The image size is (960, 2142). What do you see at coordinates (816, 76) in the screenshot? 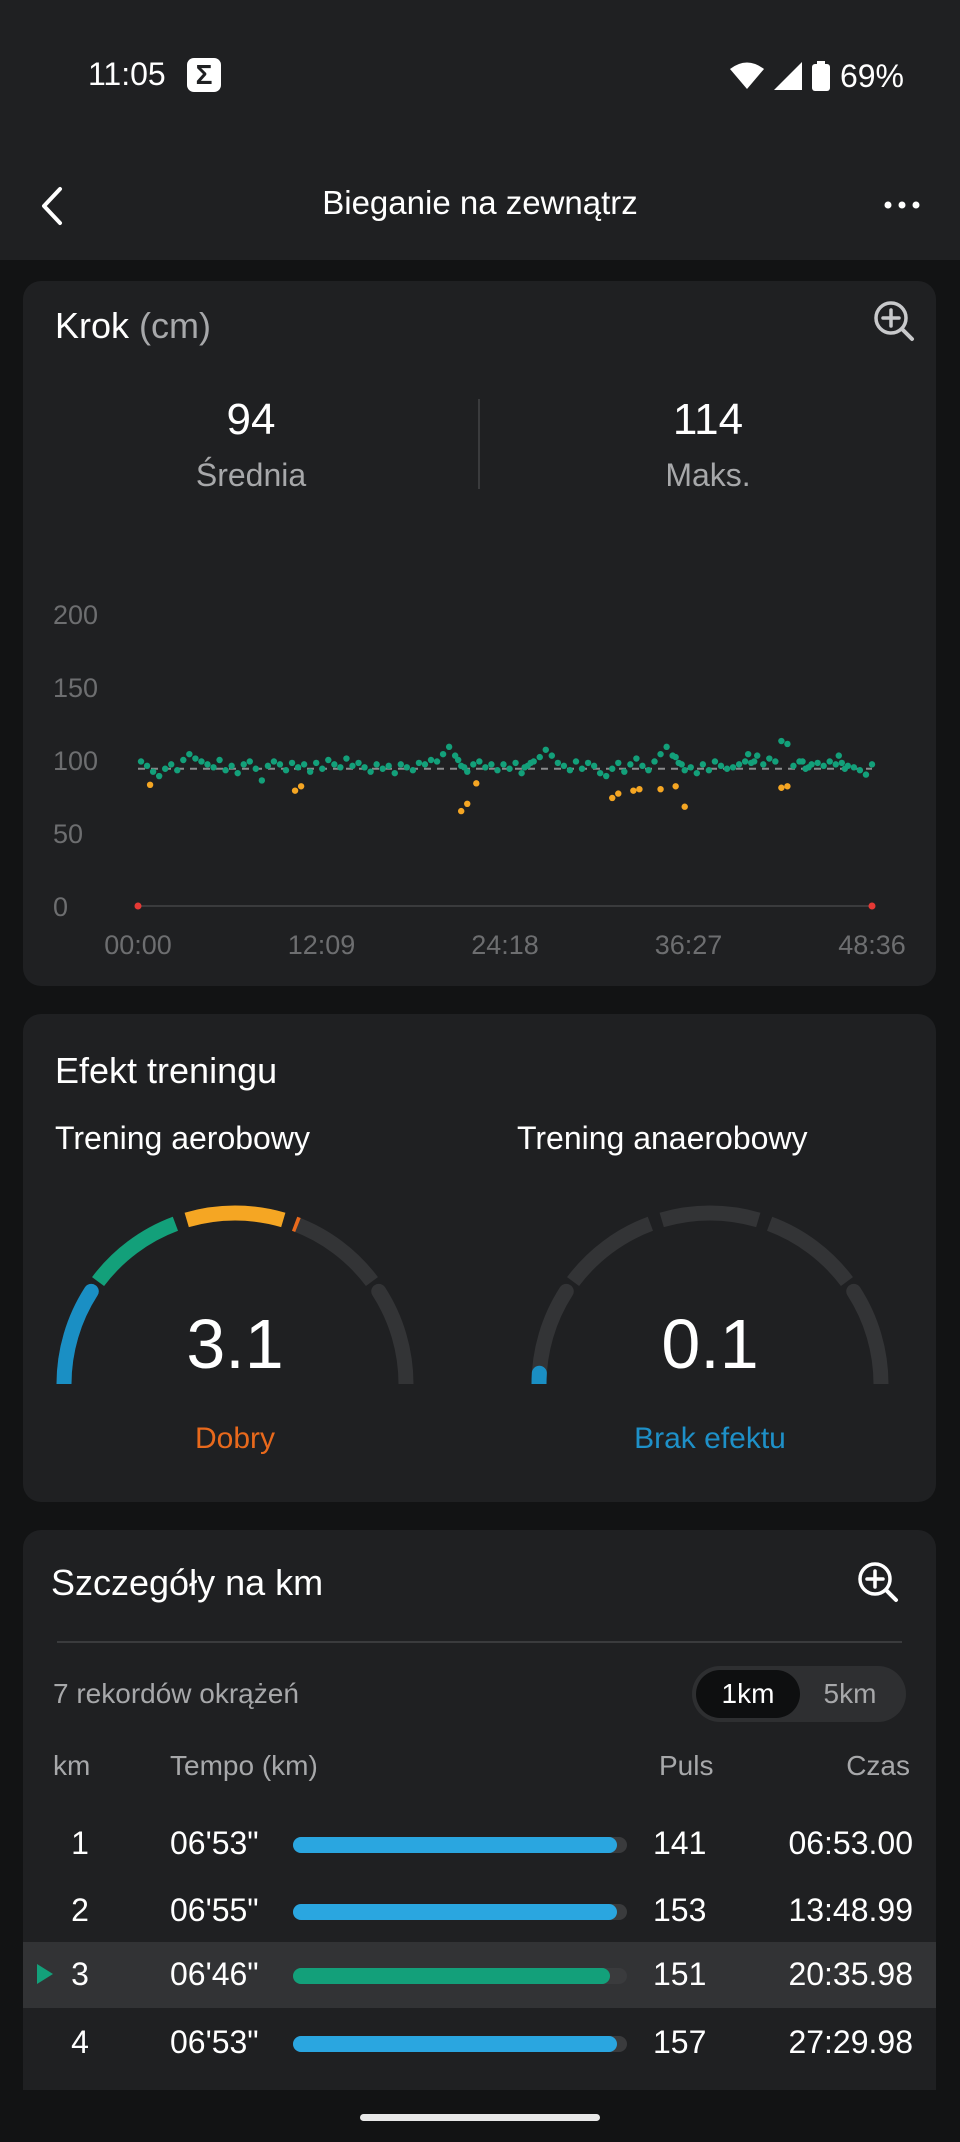
I see `system-icons: 69%` at bounding box center [816, 76].